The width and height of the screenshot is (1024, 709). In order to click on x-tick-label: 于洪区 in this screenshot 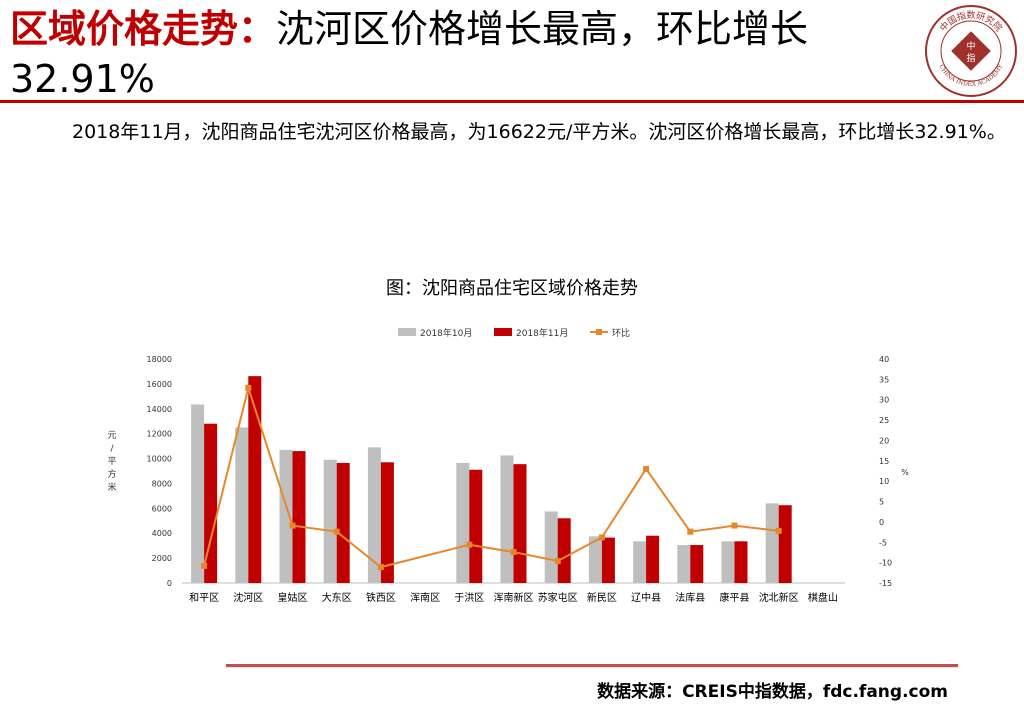, I will do `click(469, 598)`.